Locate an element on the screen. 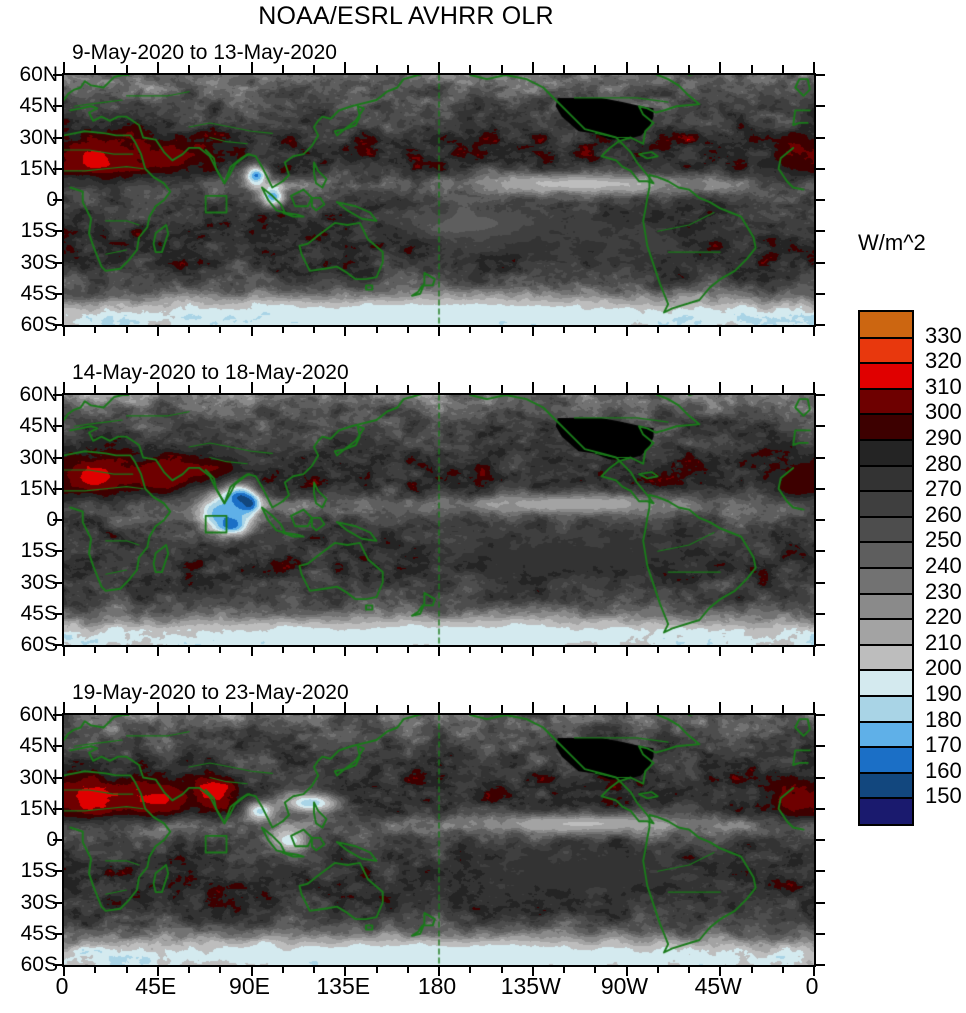 This screenshot has width=966, height=1013. colorbar-tick-label: 290 is located at coordinates (943, 437).